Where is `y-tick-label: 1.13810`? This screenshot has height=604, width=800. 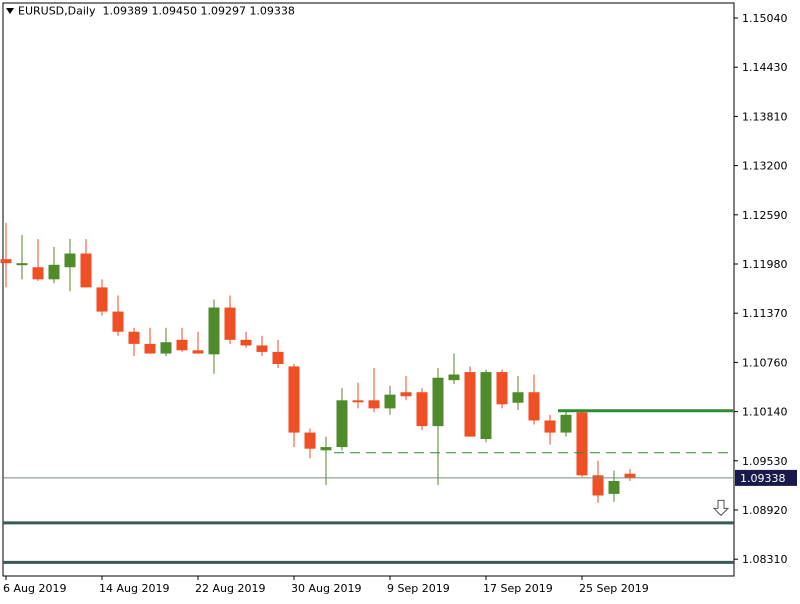 y-tick-label: 1.13810 is located at coordinates (765, 116).